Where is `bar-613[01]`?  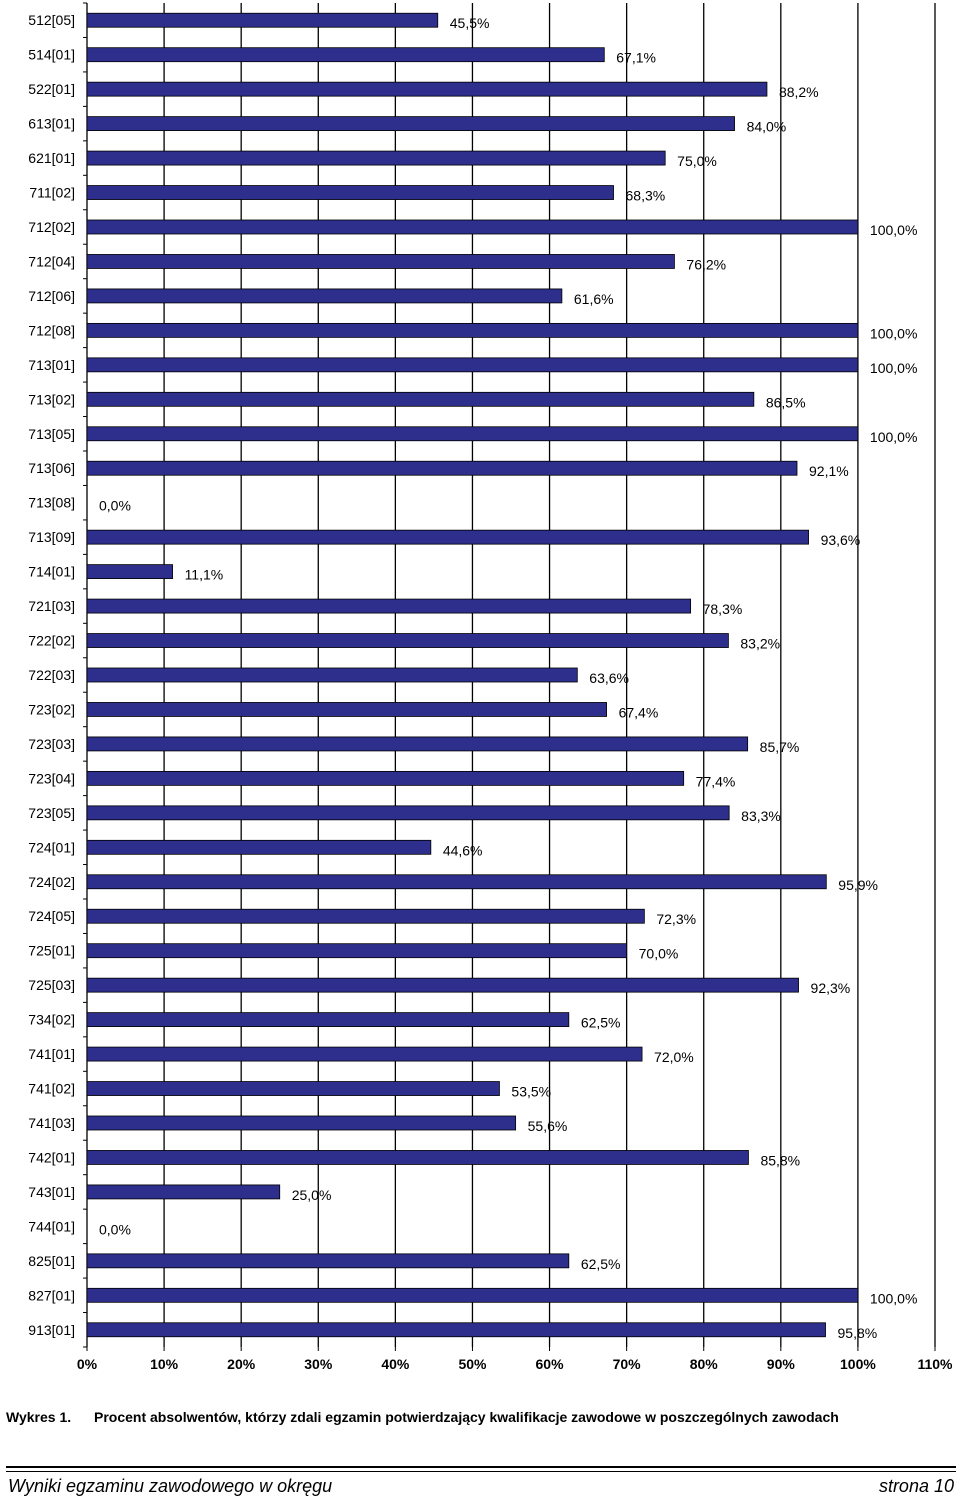 bar-613[01] is located at coordinates (410, 124).